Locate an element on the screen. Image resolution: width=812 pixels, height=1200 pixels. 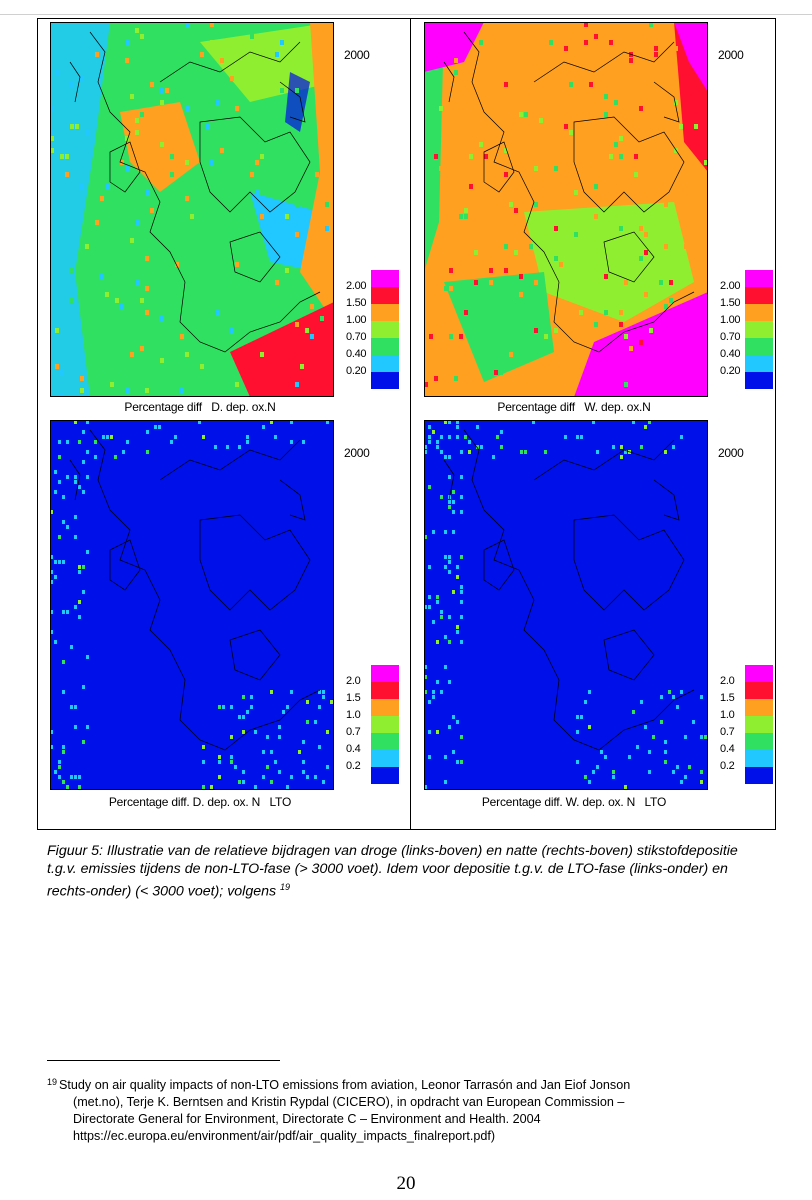
map-dry-deposition is located at coordinates (192, 209).